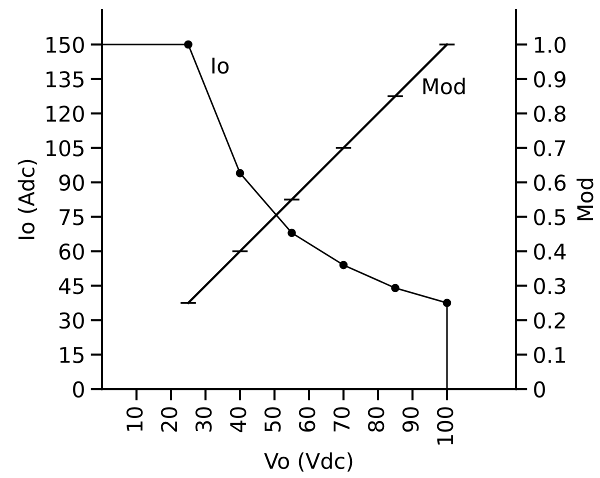 This screenshot has height=478, width=600. Describe the element at coordinates (134, 419) in the screenshot. I see `x-tick-label: 10` at that location.